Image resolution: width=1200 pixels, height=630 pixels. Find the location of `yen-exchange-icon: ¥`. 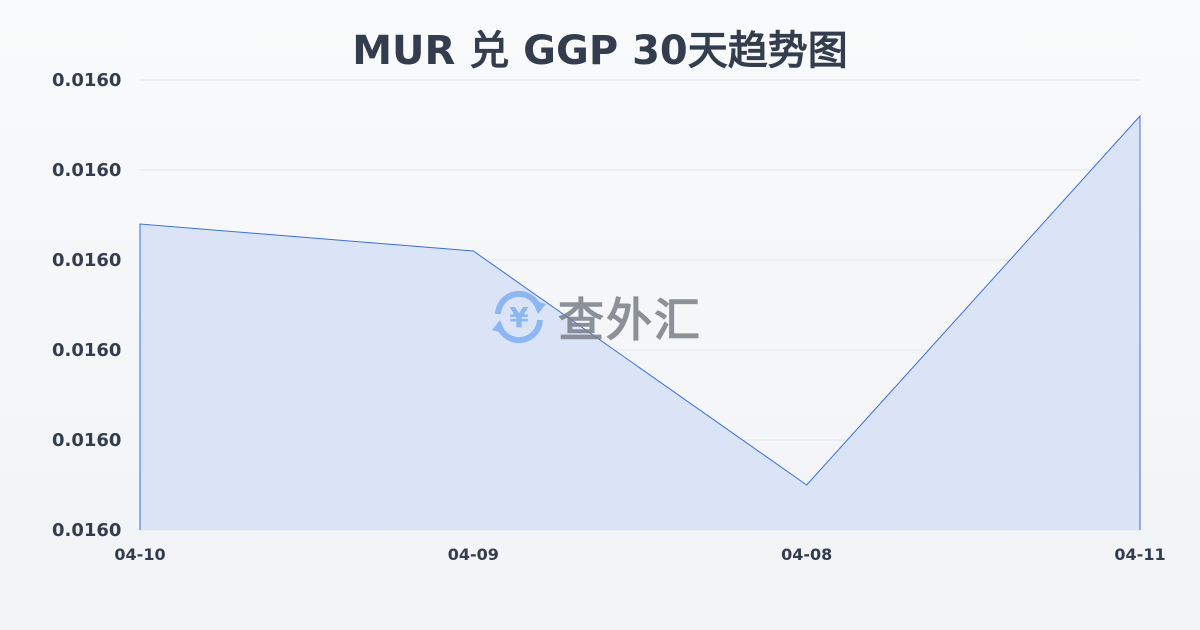

yen-exchange-icon: ¥ is located at coordinates (519, 317).